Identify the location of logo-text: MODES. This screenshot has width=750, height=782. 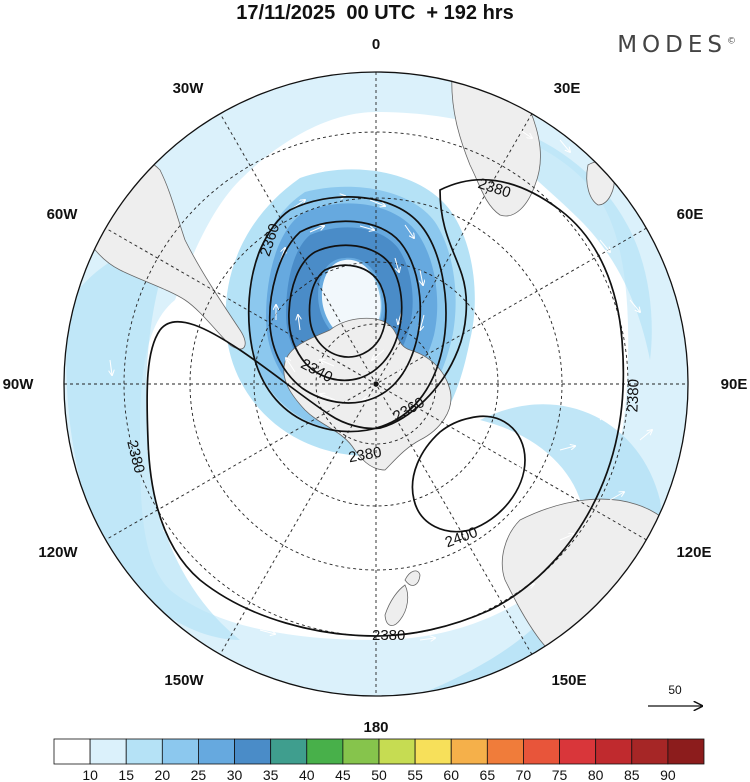
(672, 45).